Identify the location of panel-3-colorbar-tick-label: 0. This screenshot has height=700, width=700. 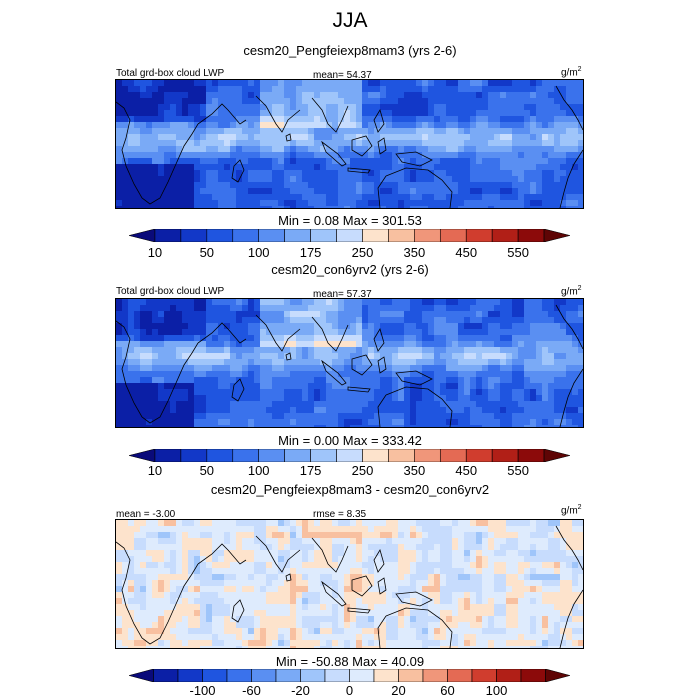
(349, 690).